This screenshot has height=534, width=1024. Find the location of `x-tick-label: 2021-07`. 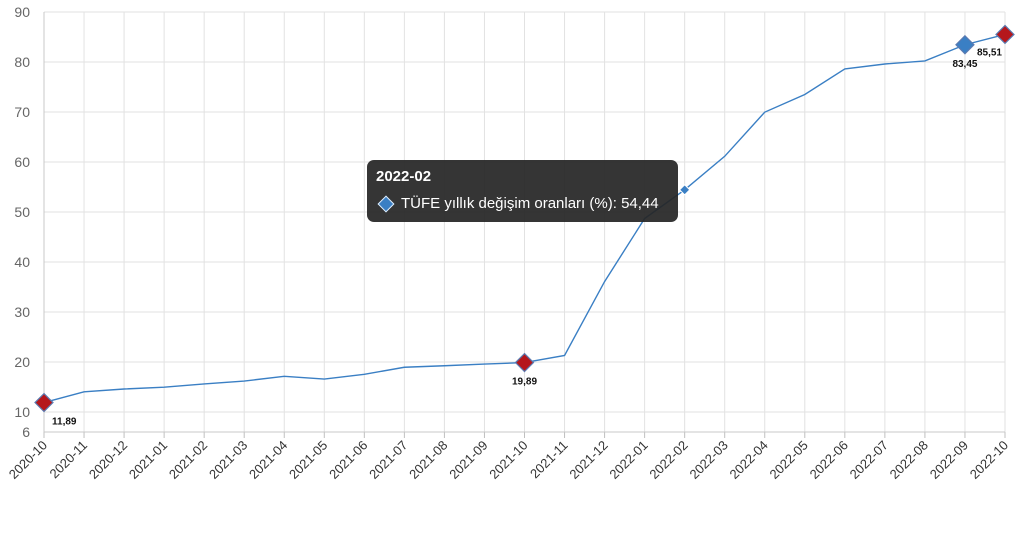

x-tick-label: 2021-07 is located at coordinates (388, 460).